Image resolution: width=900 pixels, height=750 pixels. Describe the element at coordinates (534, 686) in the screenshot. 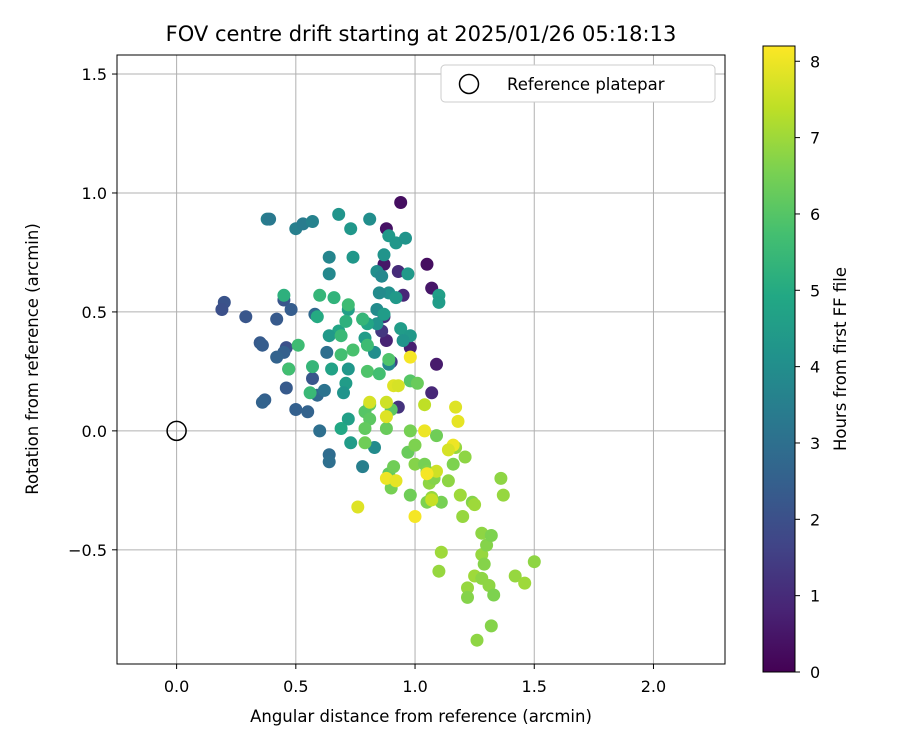

I see `x-tick-label: 1.5` at that location.